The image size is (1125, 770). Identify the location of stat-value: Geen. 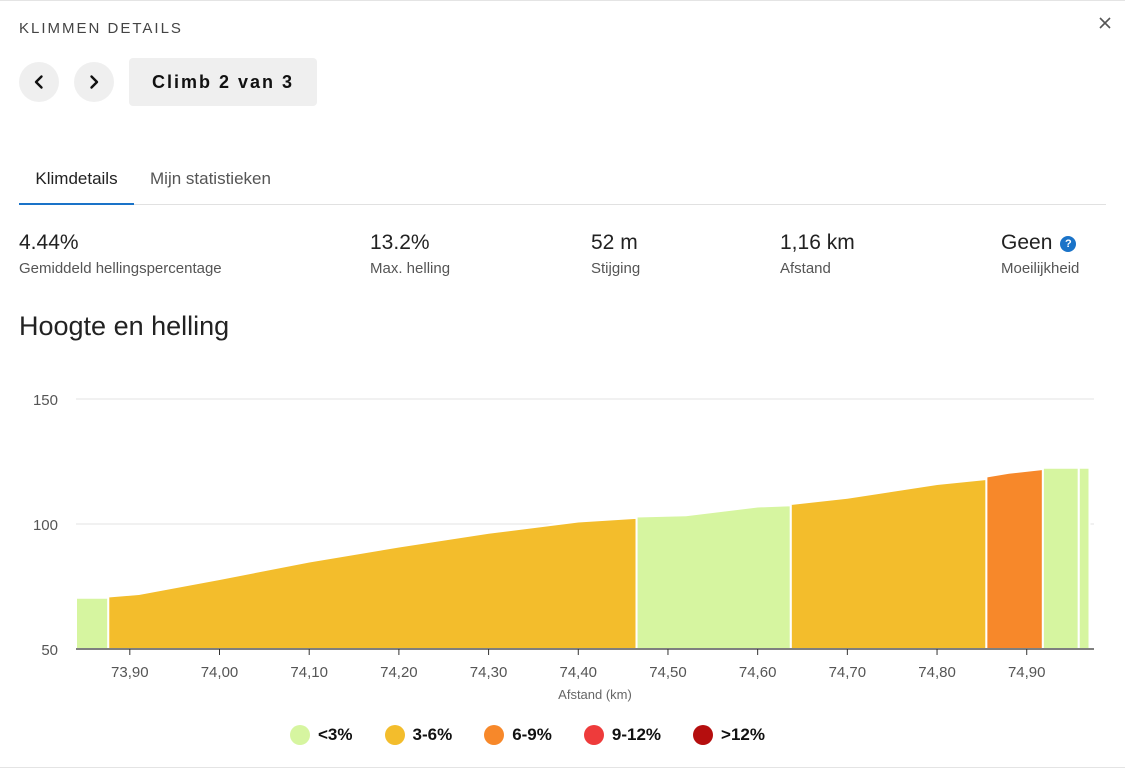
(1027, 242).